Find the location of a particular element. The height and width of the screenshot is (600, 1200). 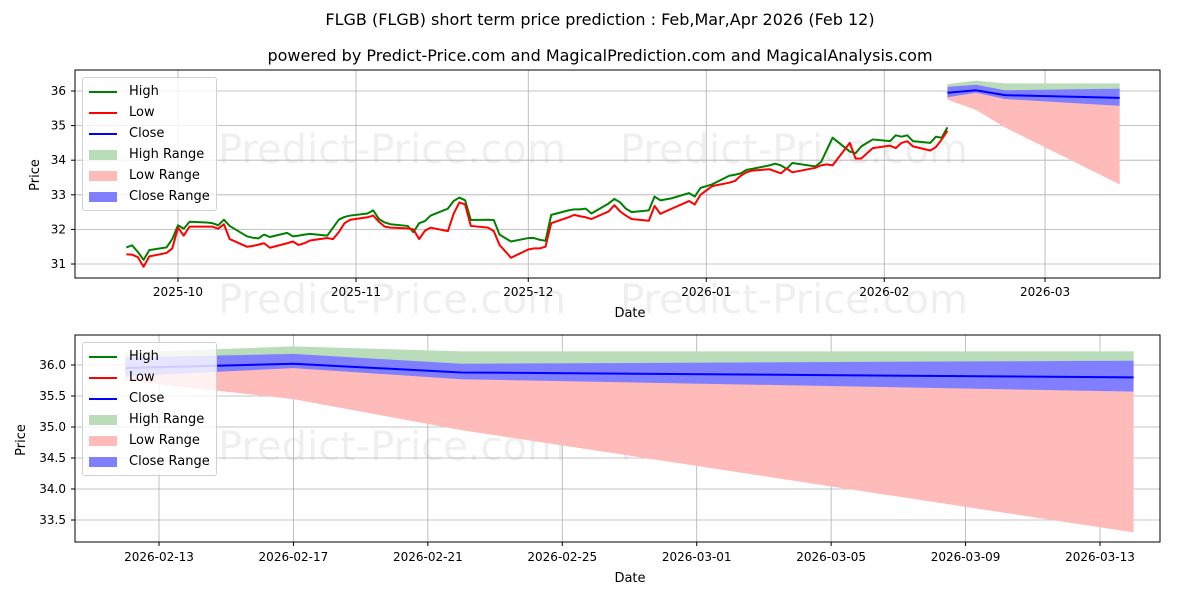

top-x-axis-label: Date is located at coordinates (629, 313).